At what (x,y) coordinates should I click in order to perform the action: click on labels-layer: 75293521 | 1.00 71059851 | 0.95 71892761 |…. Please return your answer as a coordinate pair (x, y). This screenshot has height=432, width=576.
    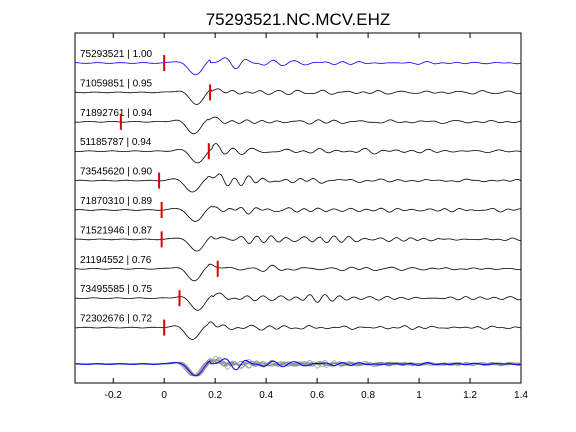
    Looking at the image, I should click on (116, 187).